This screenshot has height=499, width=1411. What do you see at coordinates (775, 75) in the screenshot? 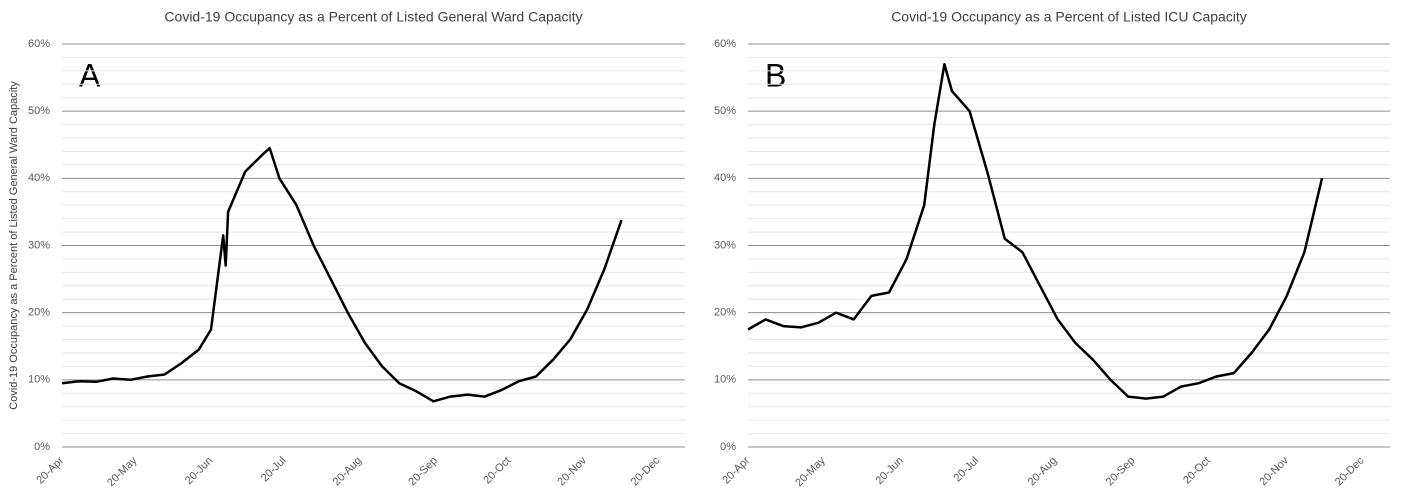
I see `panel-label: B` at bounding box center [775, 75].